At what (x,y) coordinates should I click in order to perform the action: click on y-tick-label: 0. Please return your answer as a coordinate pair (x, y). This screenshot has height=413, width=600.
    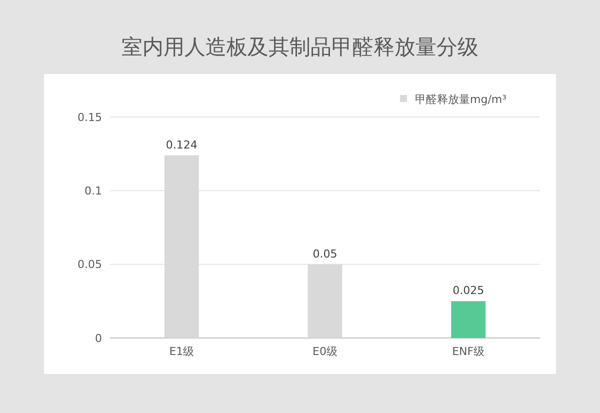
    Looking at the image, I should click on (98, 338).